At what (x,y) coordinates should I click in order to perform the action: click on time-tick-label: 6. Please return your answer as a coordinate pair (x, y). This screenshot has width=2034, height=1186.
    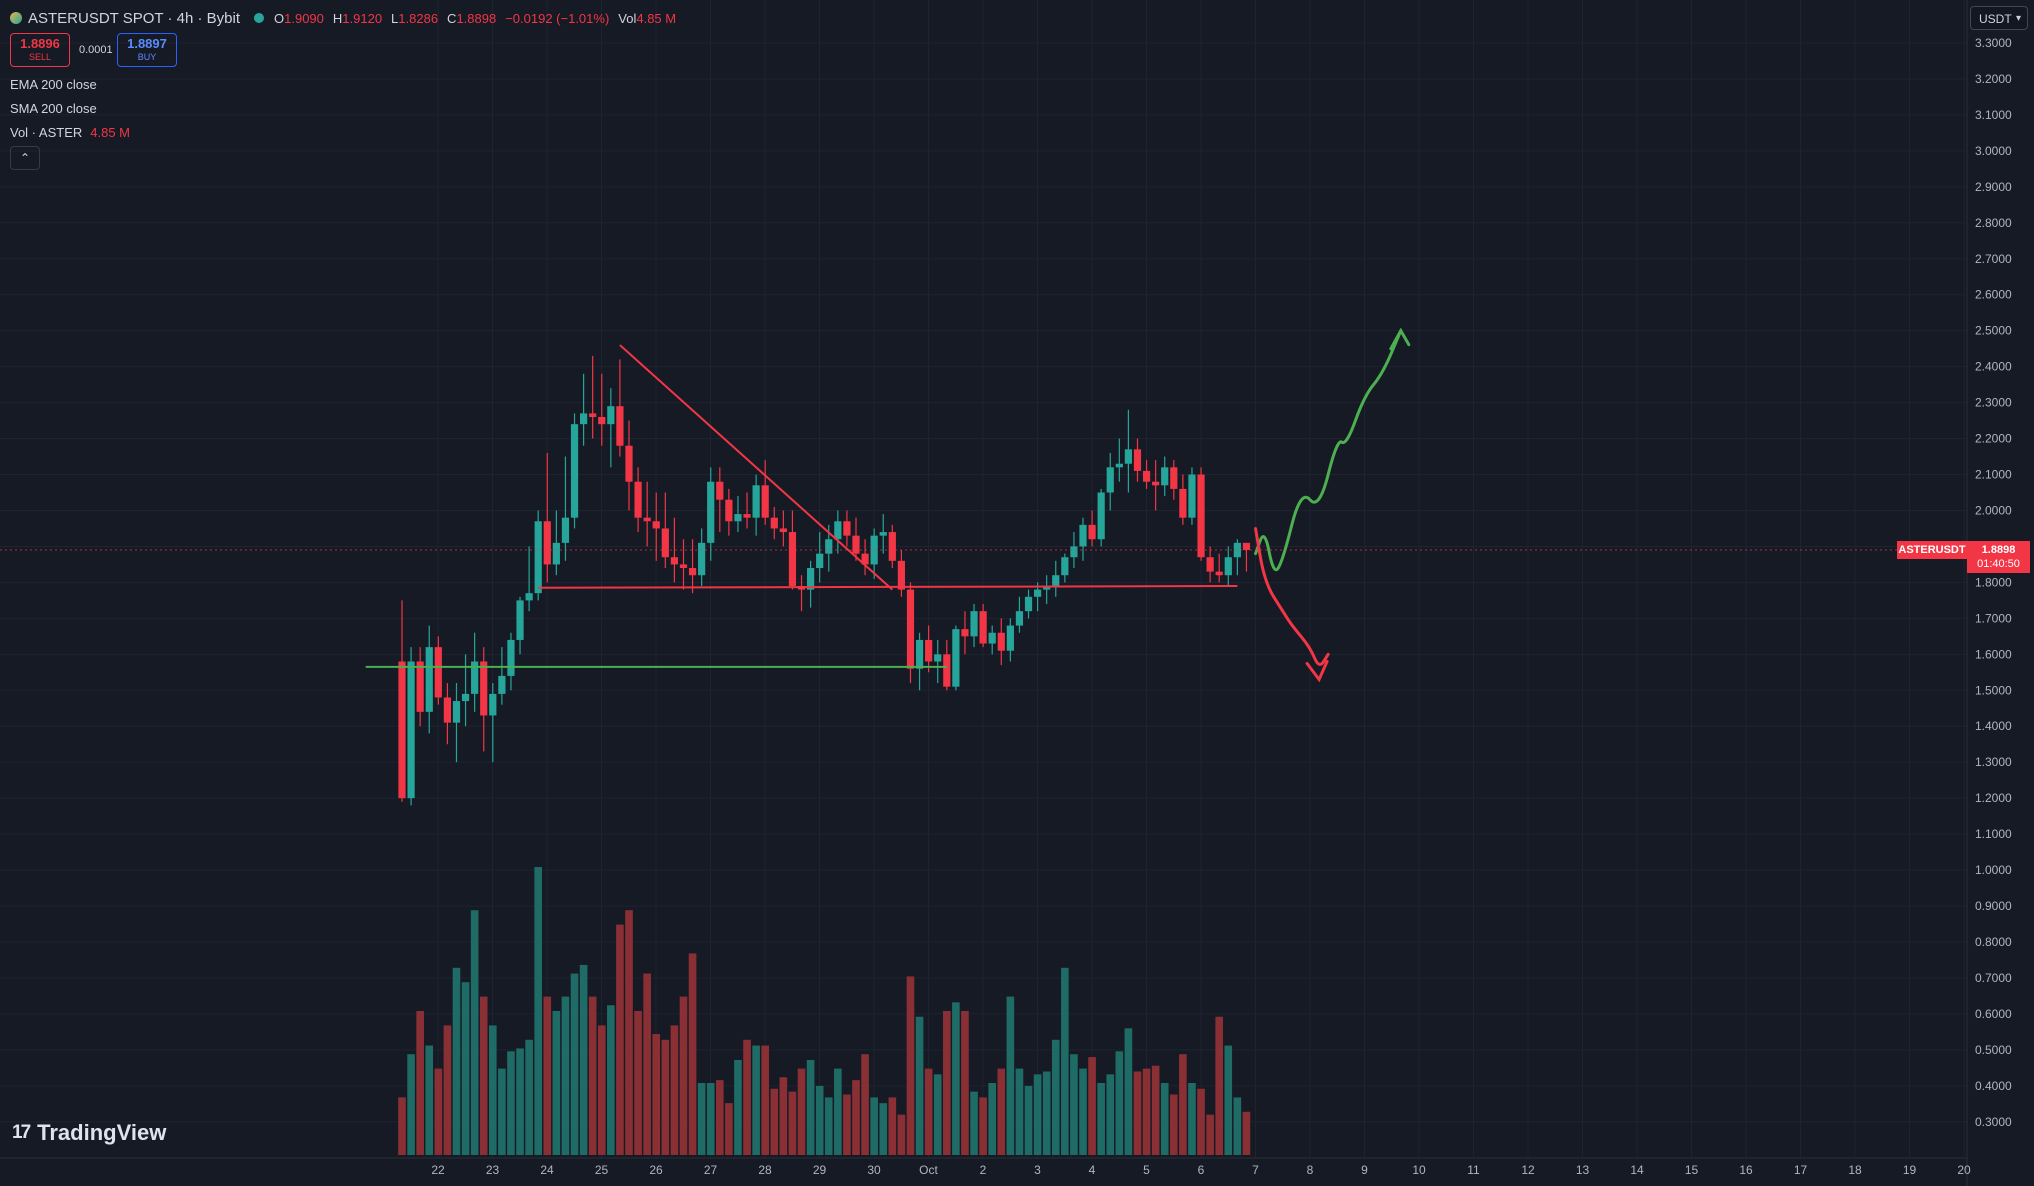
    Looking at the image, I should click on (1201, 1170).